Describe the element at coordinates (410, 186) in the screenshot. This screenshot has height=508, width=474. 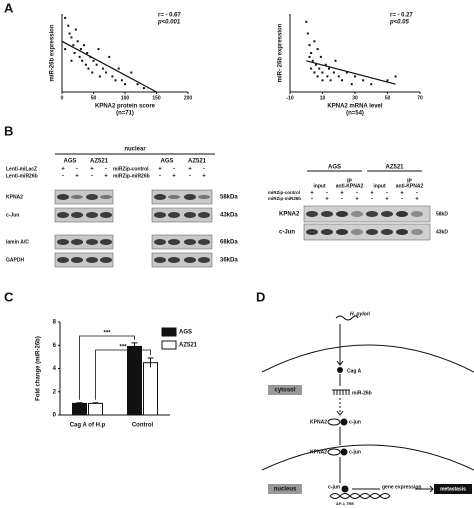
I see `lane-group: anti-KPNA2` at that location.